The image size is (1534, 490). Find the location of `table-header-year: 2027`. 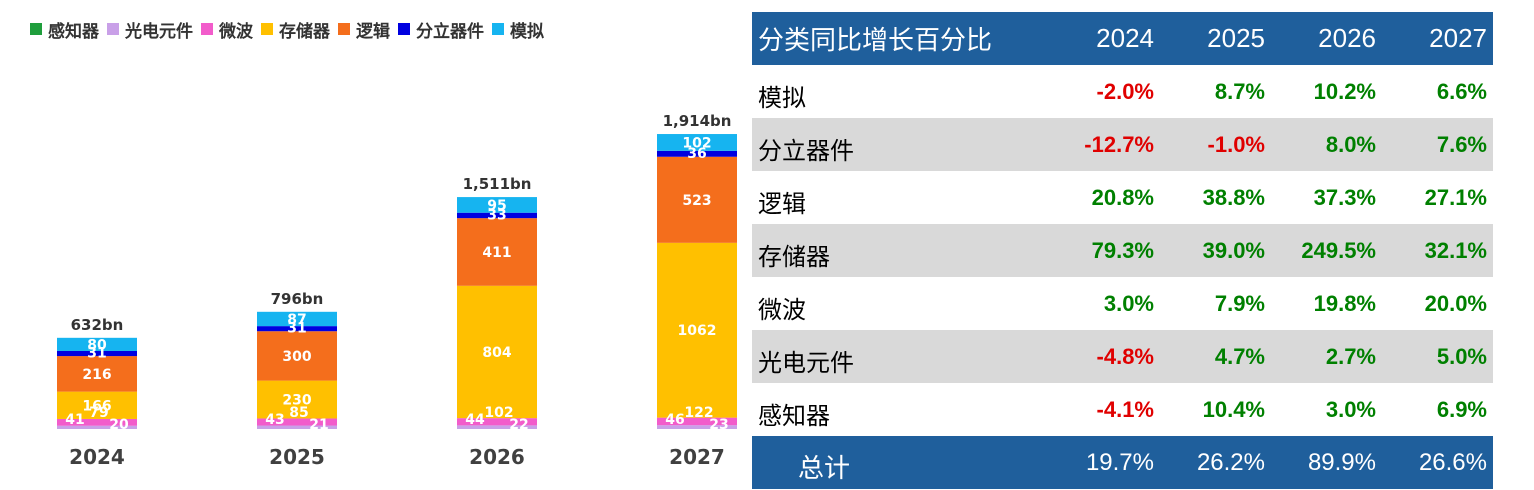

table-header-year: 2027 is located at coordinates (1458, 38).